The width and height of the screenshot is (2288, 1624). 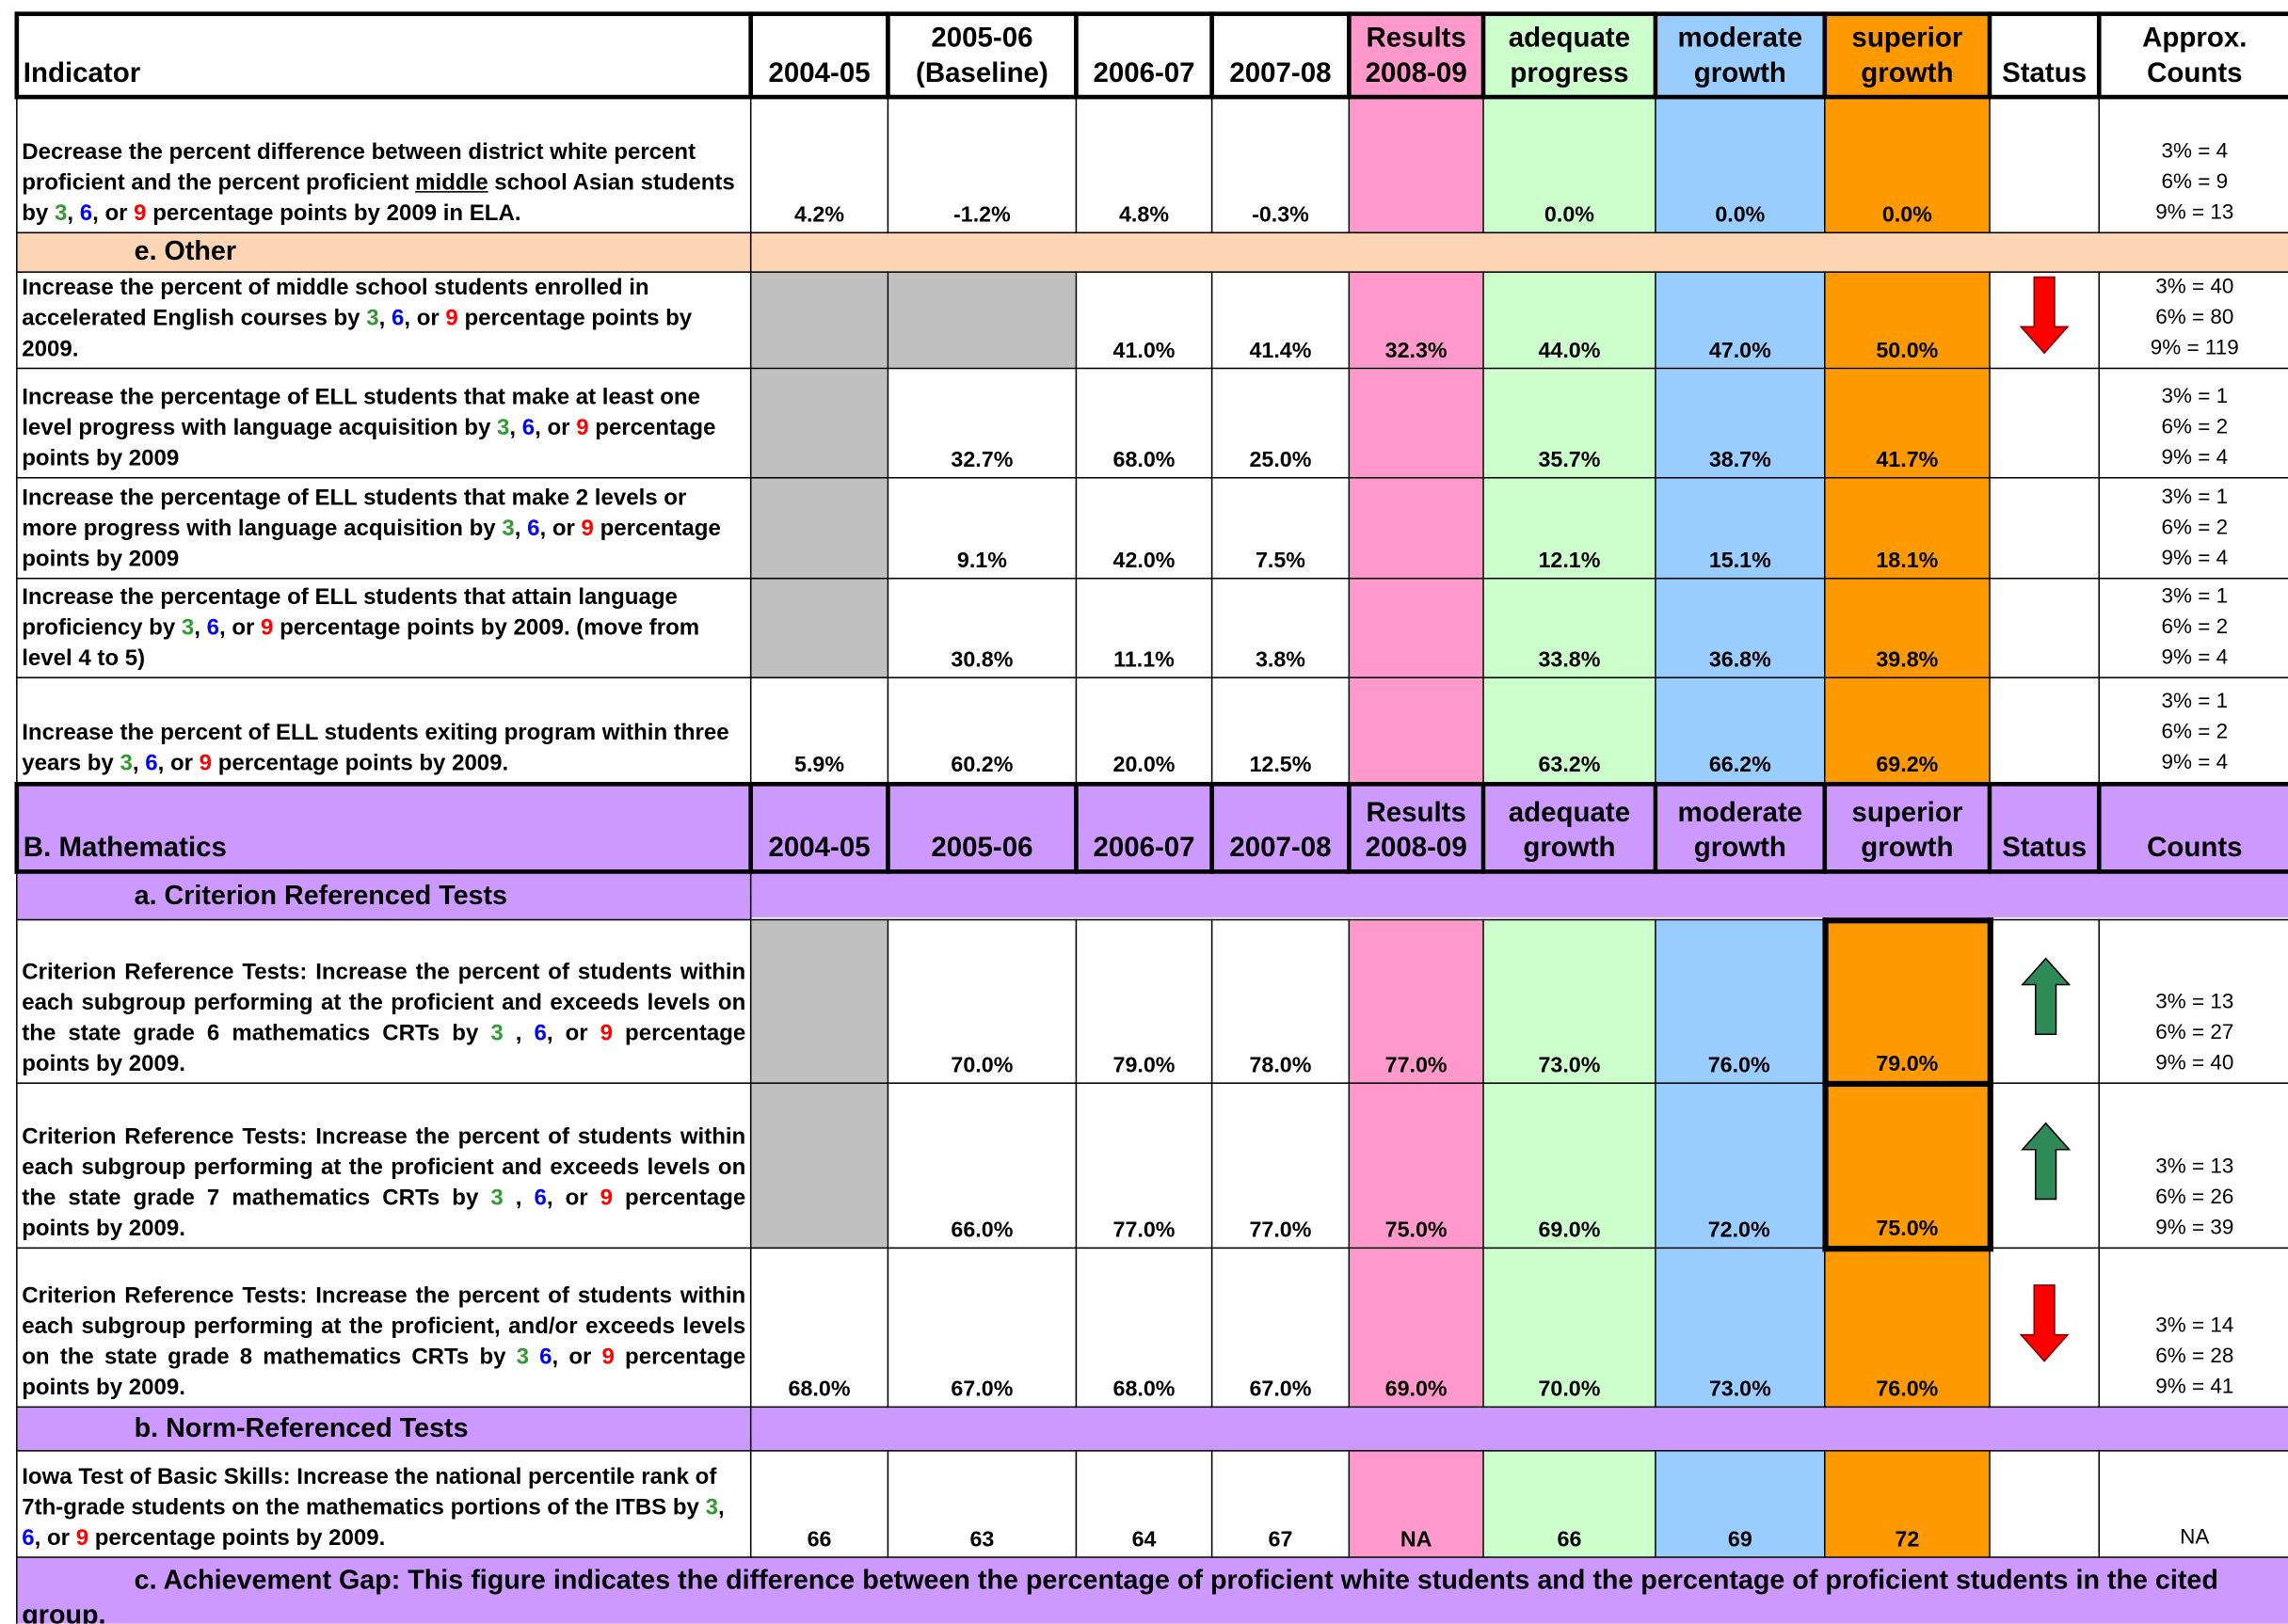 What do you see at coordinates (1740, 627) in the screenshot?
I see `value-cell: 36.8%` at bounding box center [1740, 627].